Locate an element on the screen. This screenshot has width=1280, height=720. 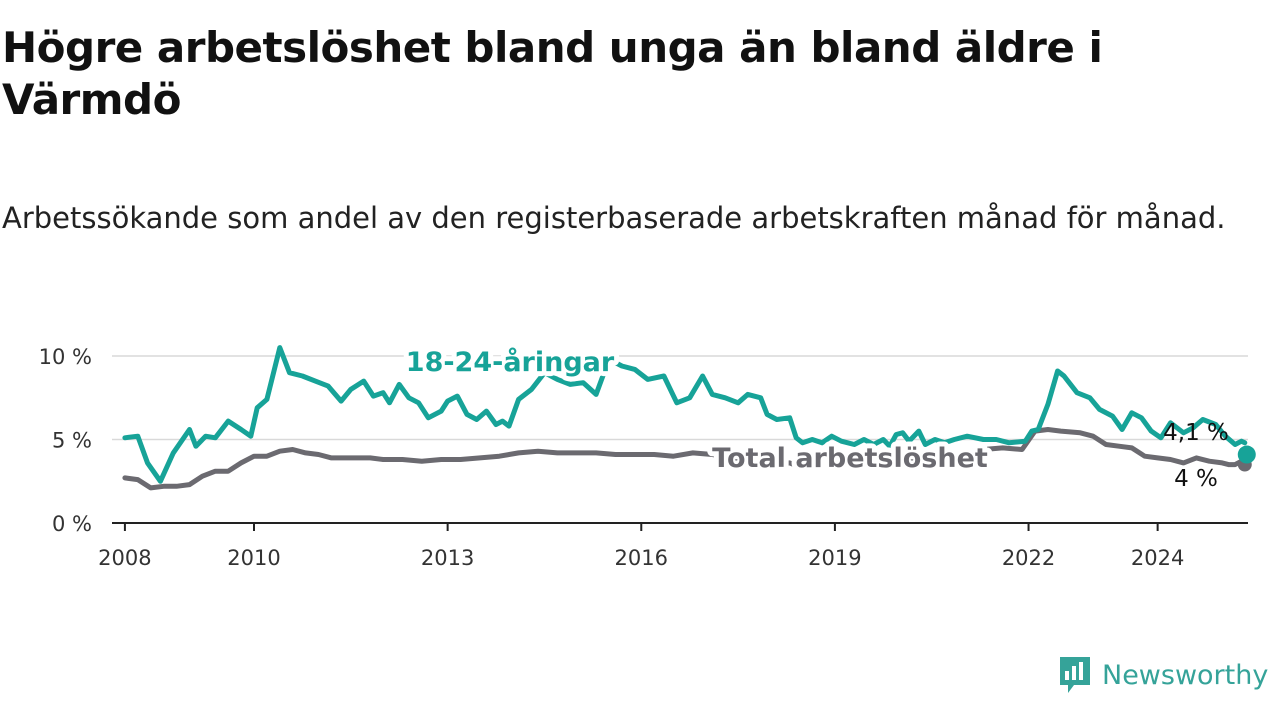
series-line-total is located at coordinates (685, 459).